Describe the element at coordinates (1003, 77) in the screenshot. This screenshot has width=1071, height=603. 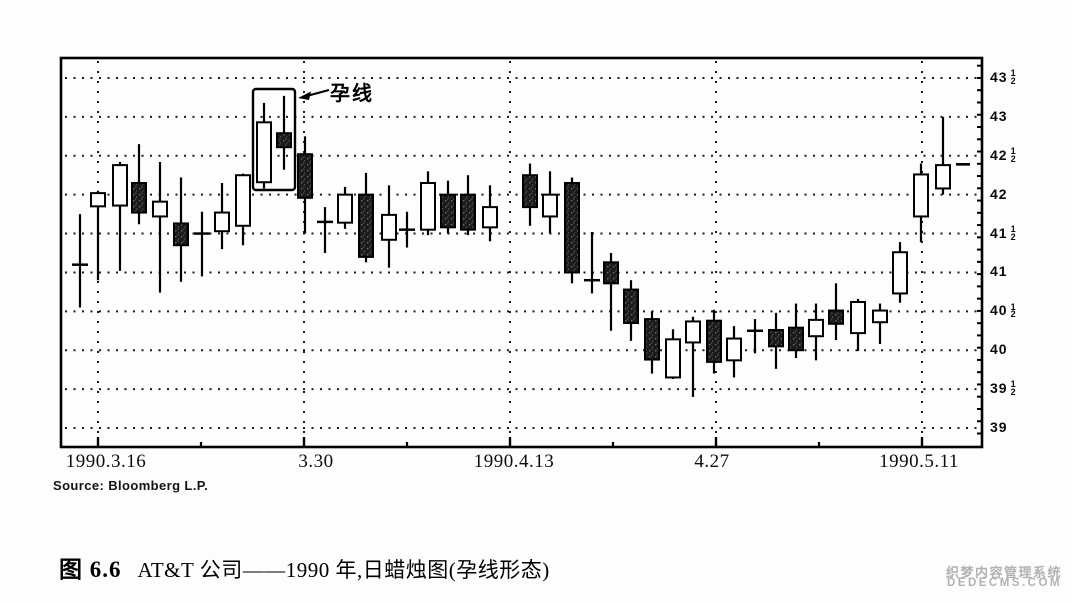
I see `y-axis-label: 43 1 2` at that location.